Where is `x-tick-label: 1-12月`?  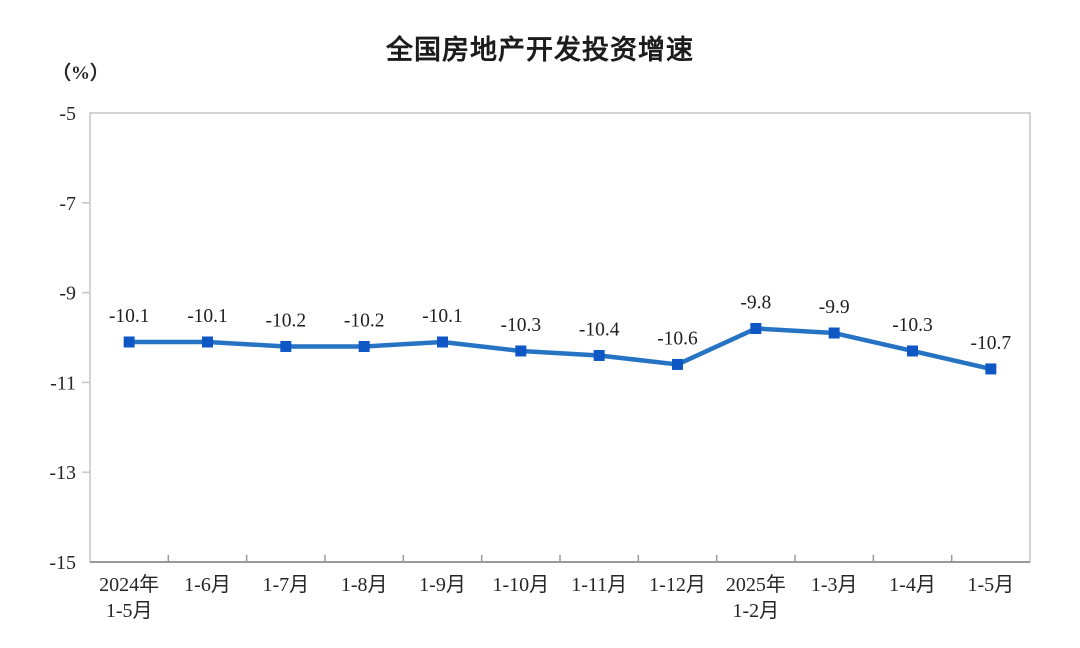 x-tick-label: 1-12月 is located at coordinates (677, 585).